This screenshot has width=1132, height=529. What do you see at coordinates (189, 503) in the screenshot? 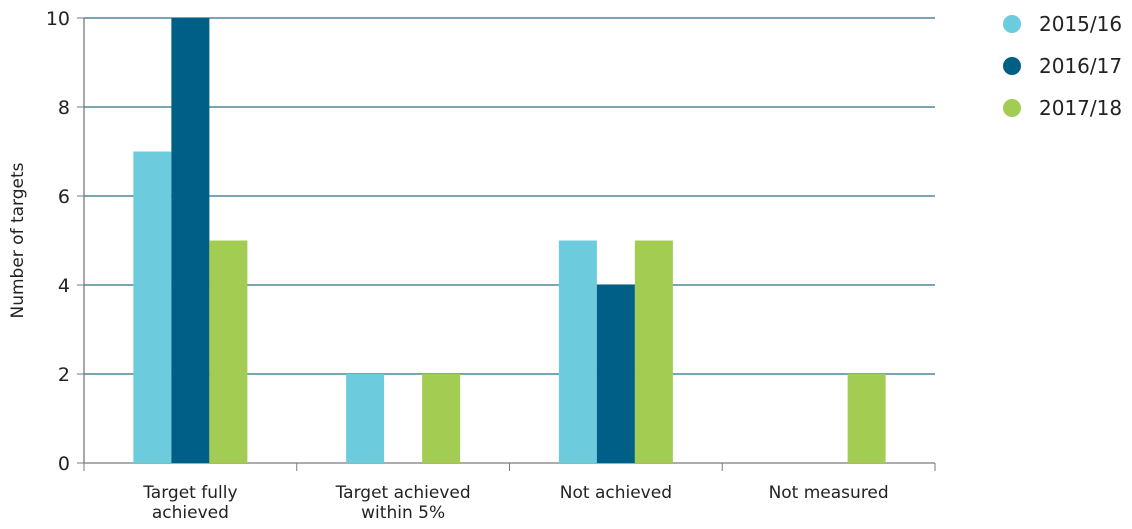
I see `x-tick-label: Target fully achieved` at bounding box center [189, 503].